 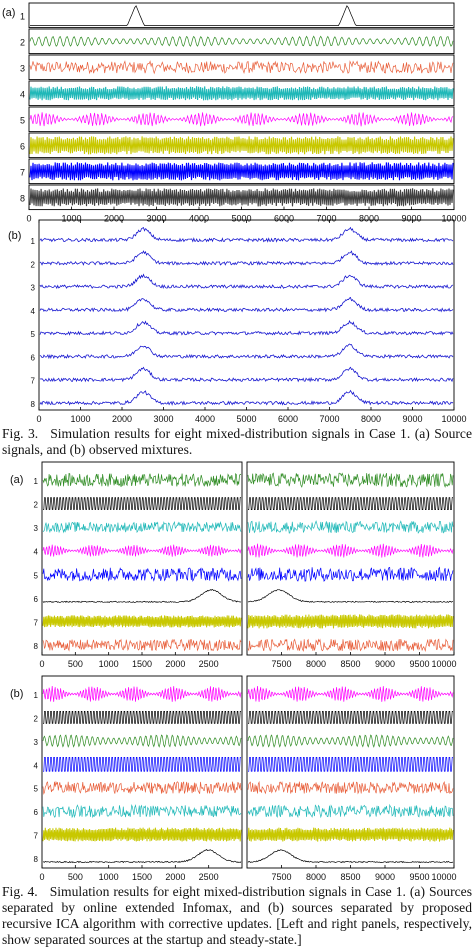 I want to click on fig4-panel_a-left-x-tick-label: 1500, so click(x=142, y=664).